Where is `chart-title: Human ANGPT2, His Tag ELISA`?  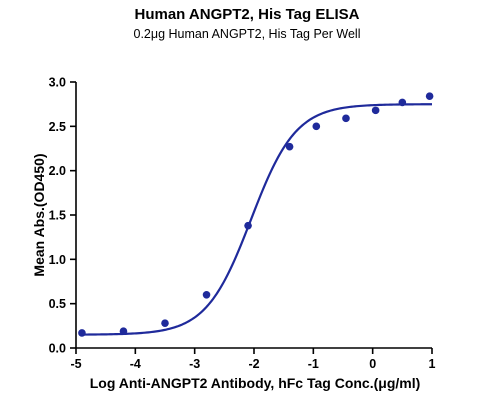
chart-title: Human ANGPT2, His Tag ELISA is located at coordinates (246, 14).